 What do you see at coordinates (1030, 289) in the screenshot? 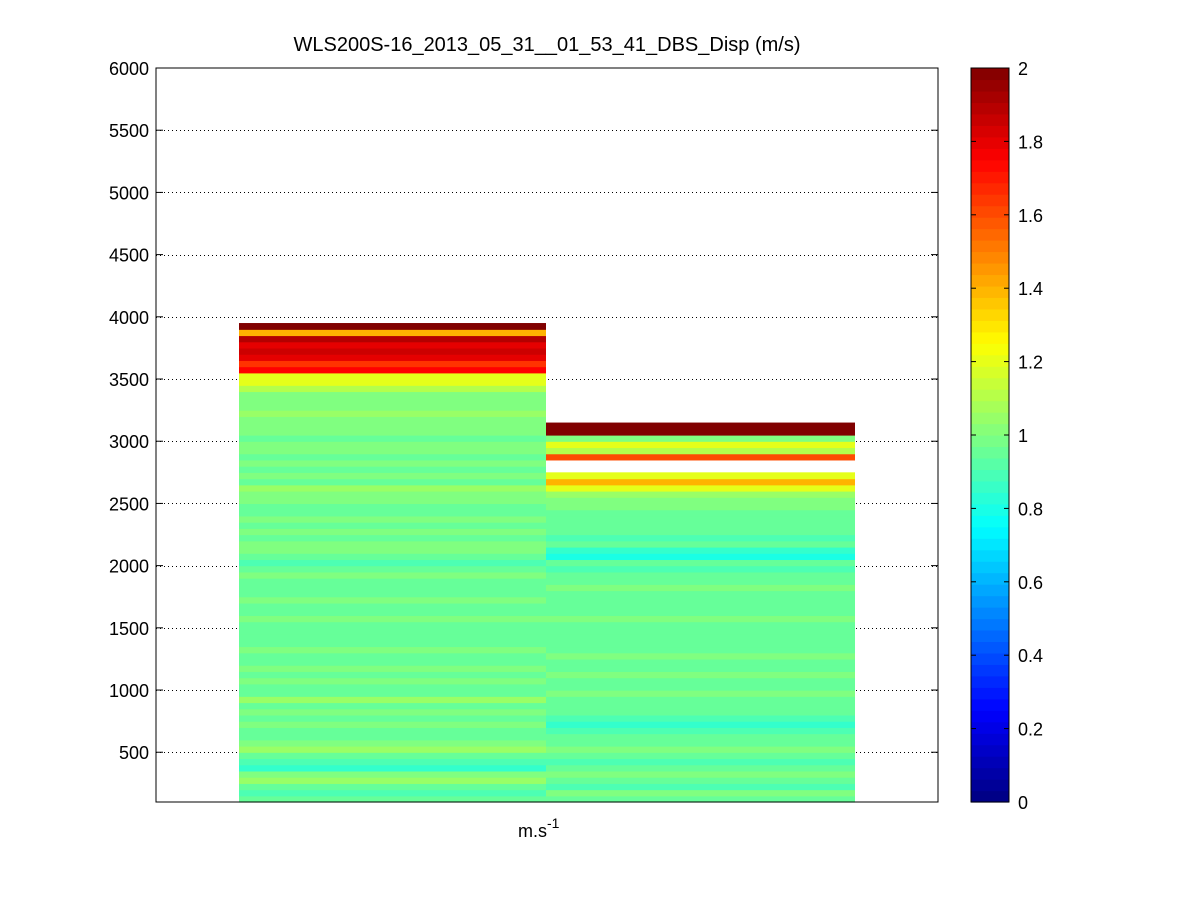
I see `colorbar-tick-label: 1.4` at bounding box center [1030, 289].